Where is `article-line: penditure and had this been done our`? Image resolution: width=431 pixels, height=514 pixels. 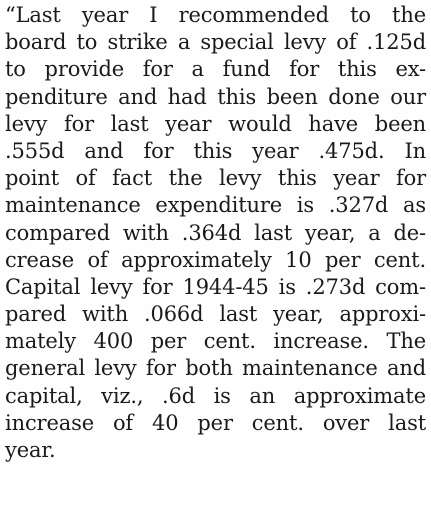
article-line: penditure and had this been done our is located at coordinates (215, 96).